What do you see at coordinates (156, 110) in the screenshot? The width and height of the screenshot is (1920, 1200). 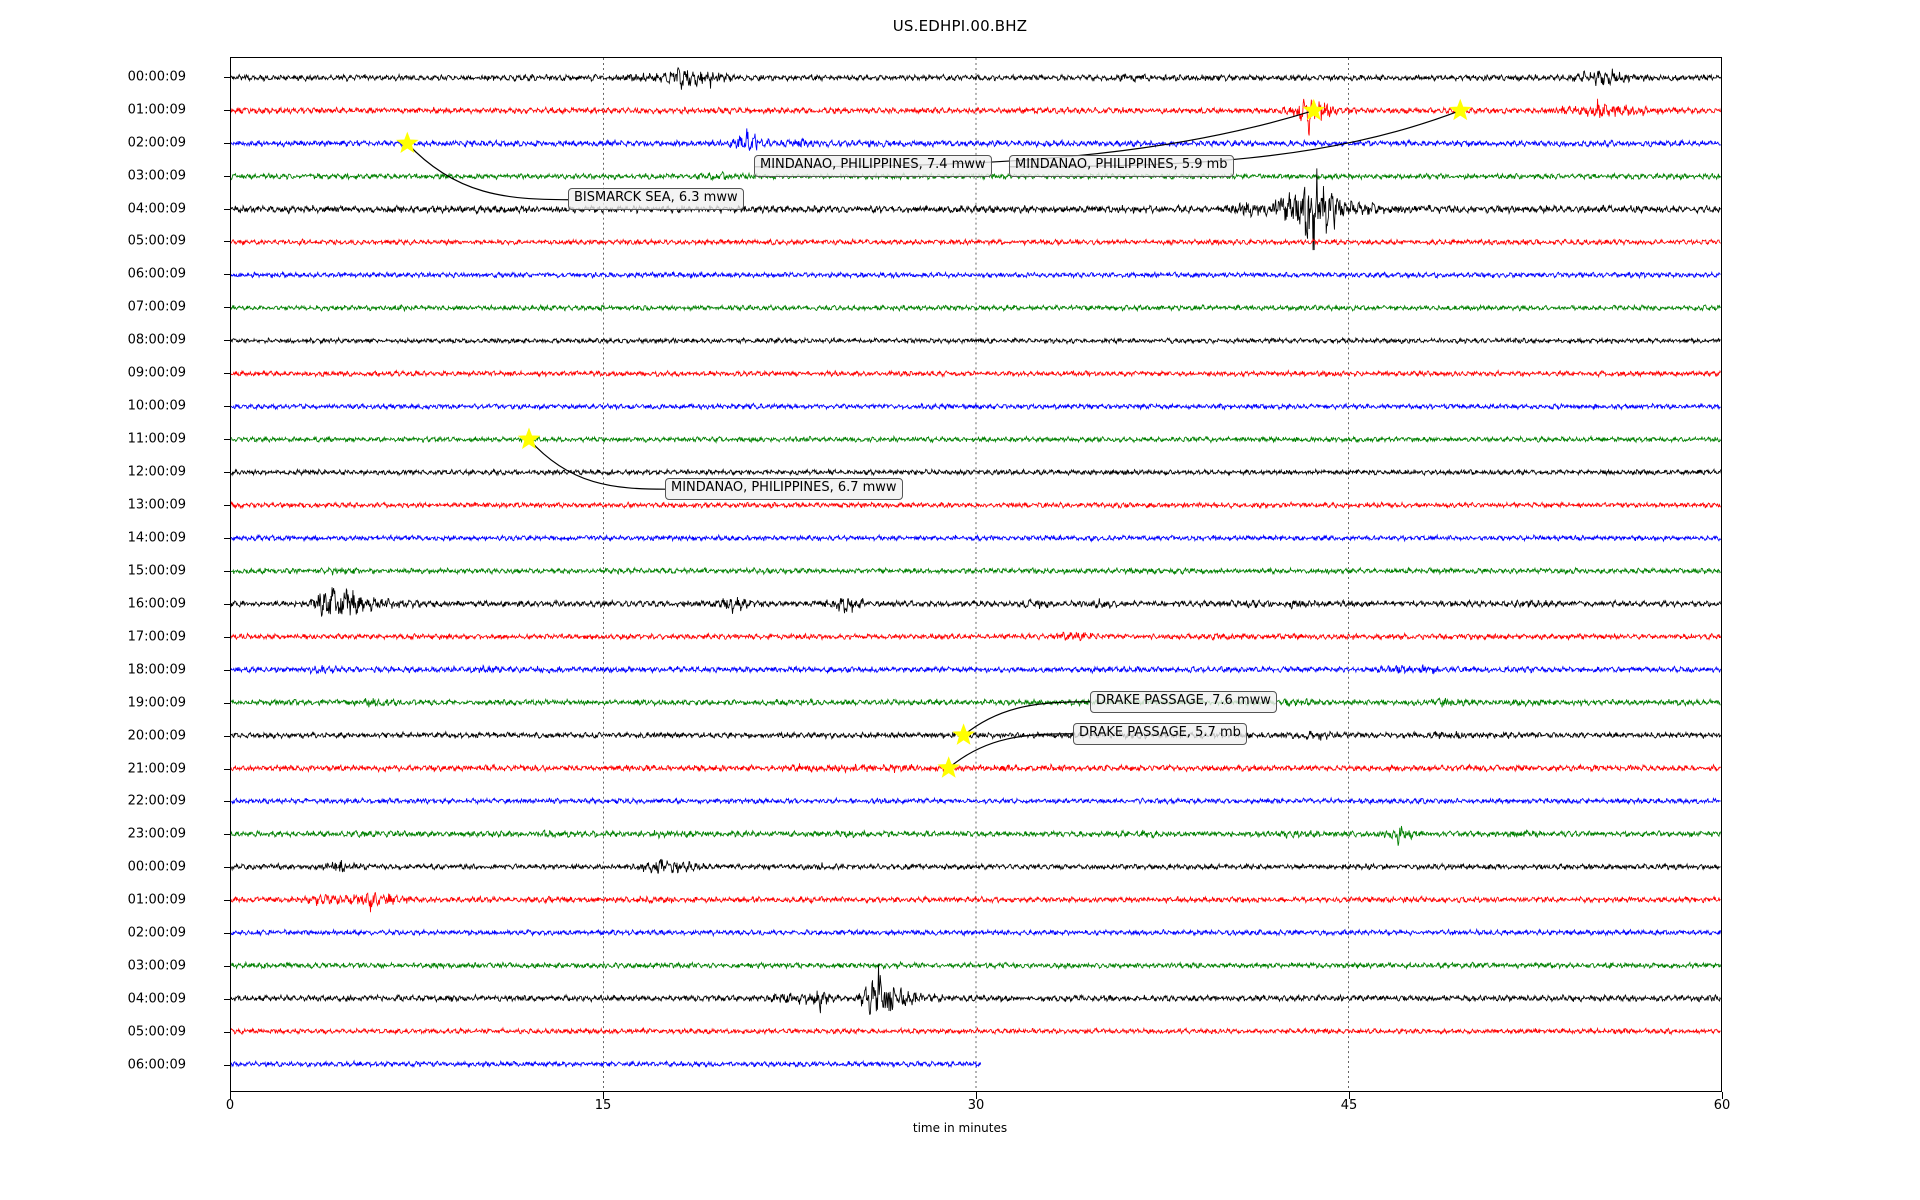 I see `y-axis-tick-label: 01:00:09` at bounding box center [156, 110].